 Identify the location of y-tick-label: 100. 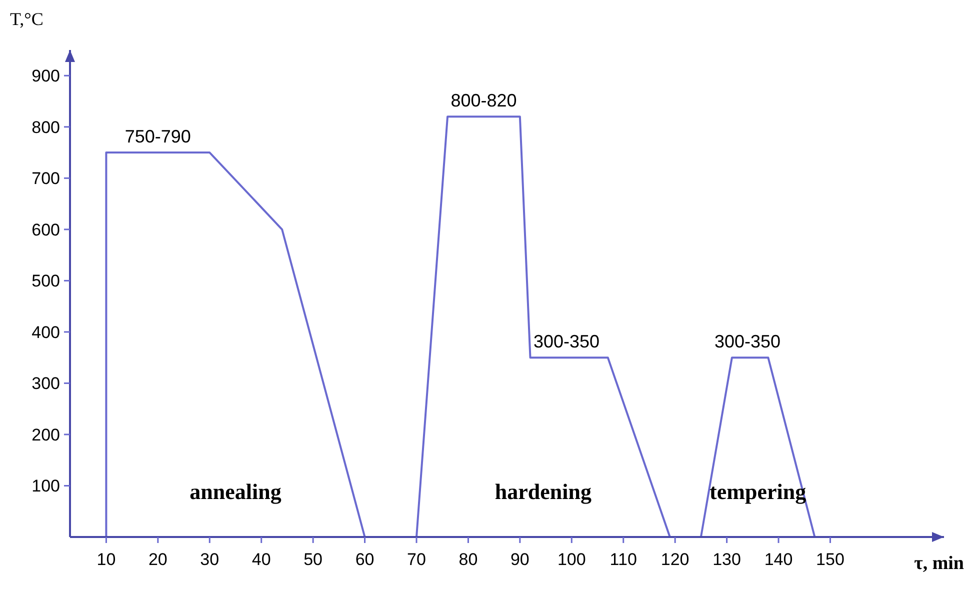
(46, 486).